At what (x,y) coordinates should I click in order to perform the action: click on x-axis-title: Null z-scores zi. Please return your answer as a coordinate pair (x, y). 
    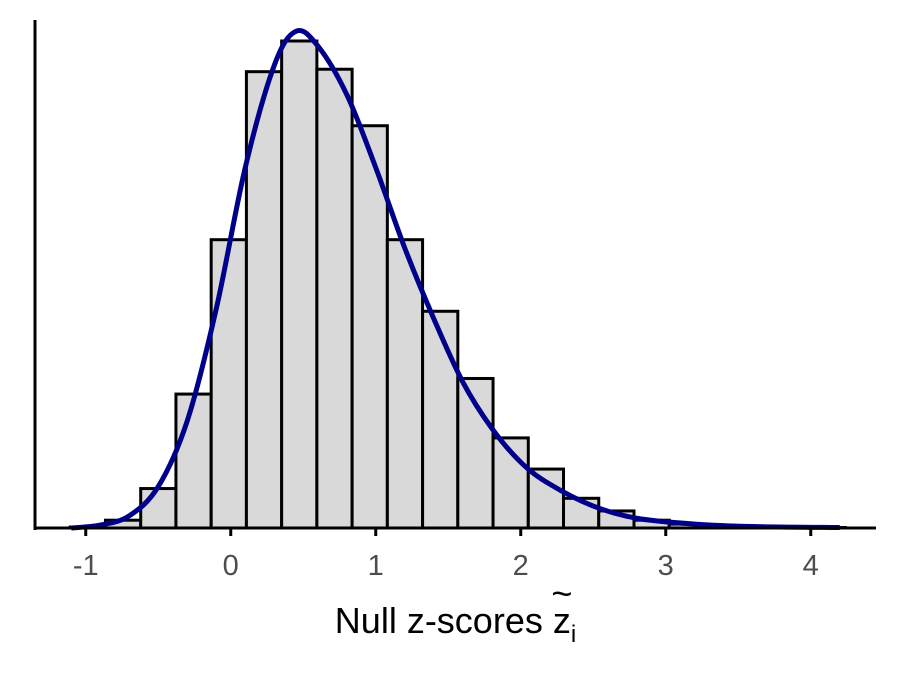
    Looking at the image, I should click on (455, 624).